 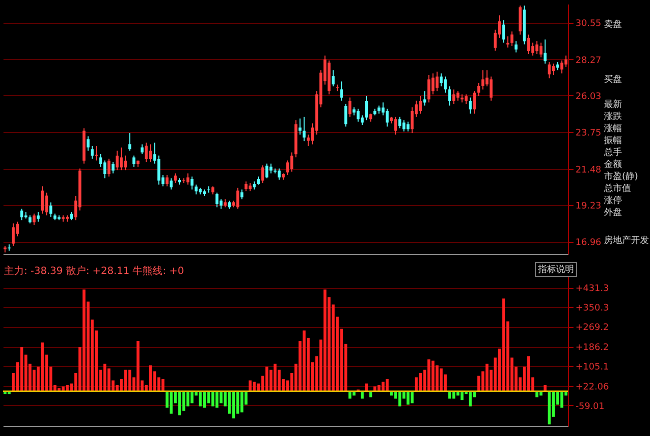 What do you see at coordinates (613, 141) in the screenshot?
I see `text: 振幅` at bounding box center [613, 141].